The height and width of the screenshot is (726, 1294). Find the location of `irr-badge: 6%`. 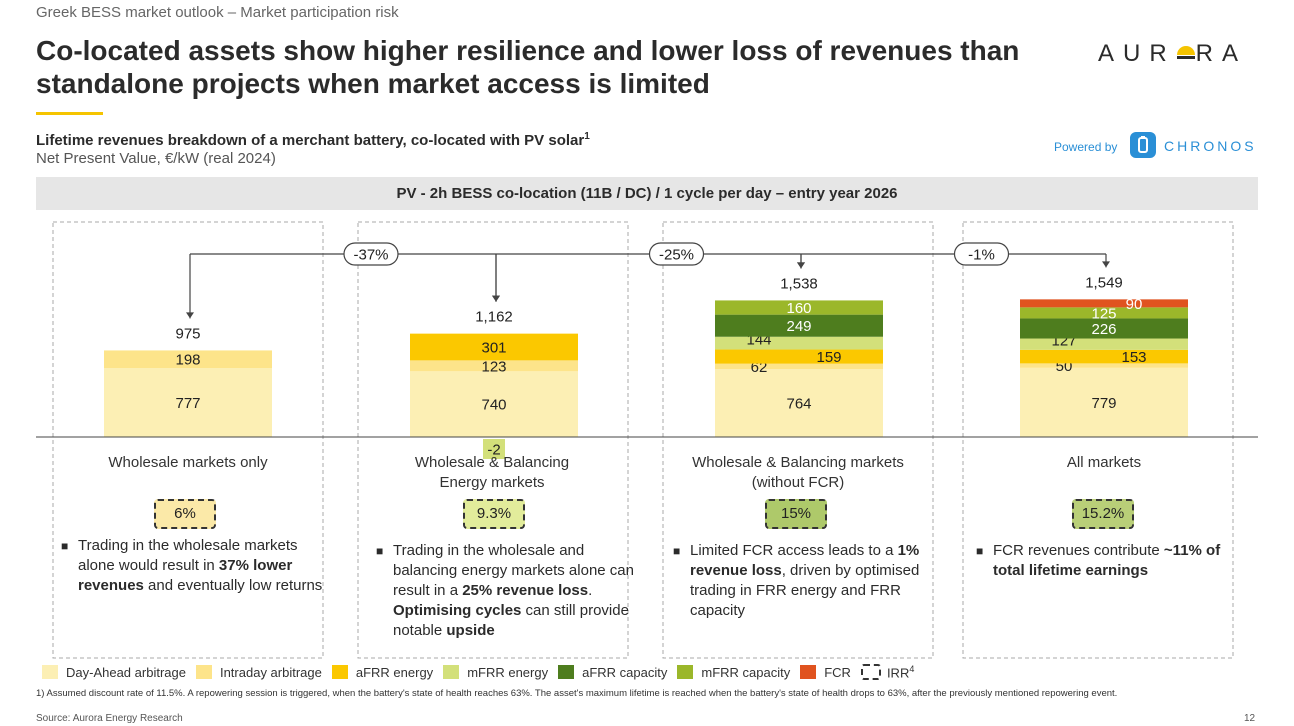

irr-badge: 6% is located at coordinates (185, 514).